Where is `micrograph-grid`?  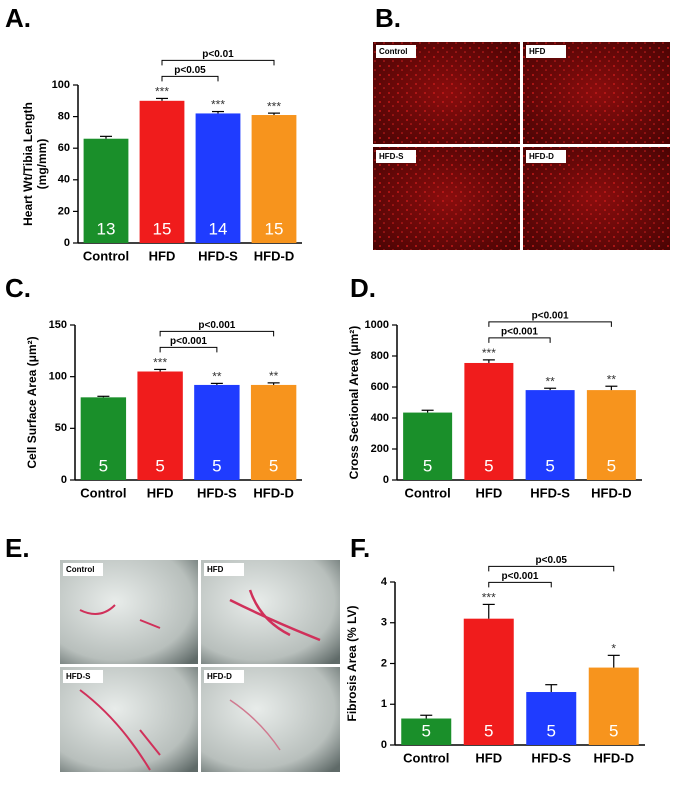
micrograph-grid is located at coordinates (521, 146).